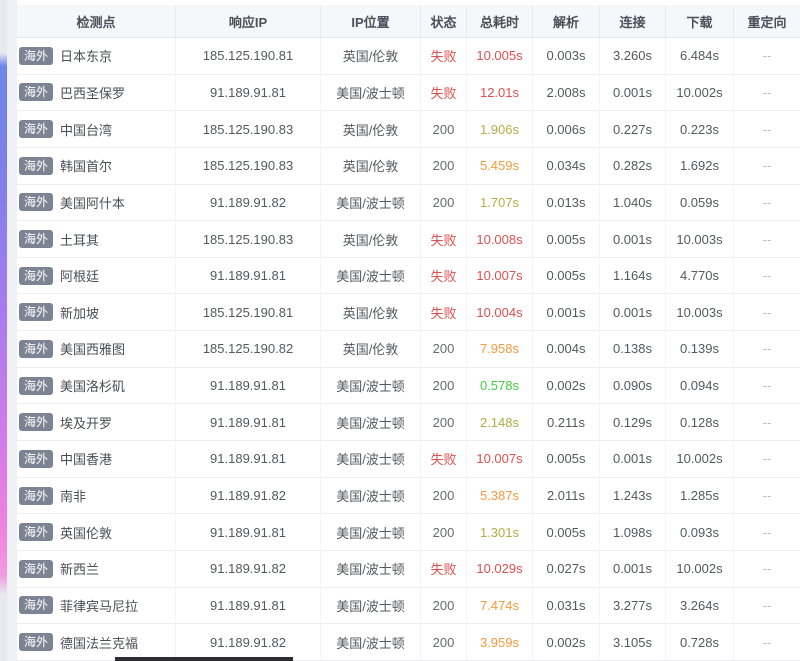  I want to click on node-cell: 海外 美国洛杉矶, so click(96, 385).